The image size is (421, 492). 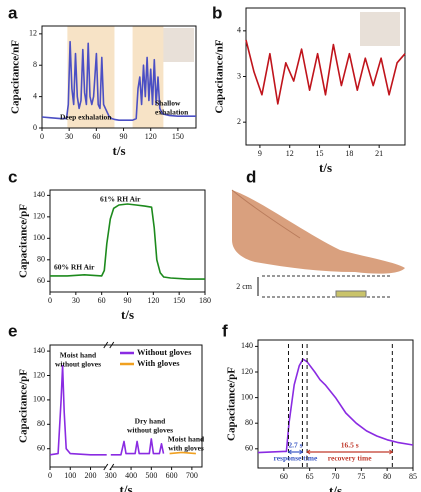 What do you see at coordinates (128, 300) in the screenshot?
I see `x-tick-label: 90` at bounding box center [128, 300].